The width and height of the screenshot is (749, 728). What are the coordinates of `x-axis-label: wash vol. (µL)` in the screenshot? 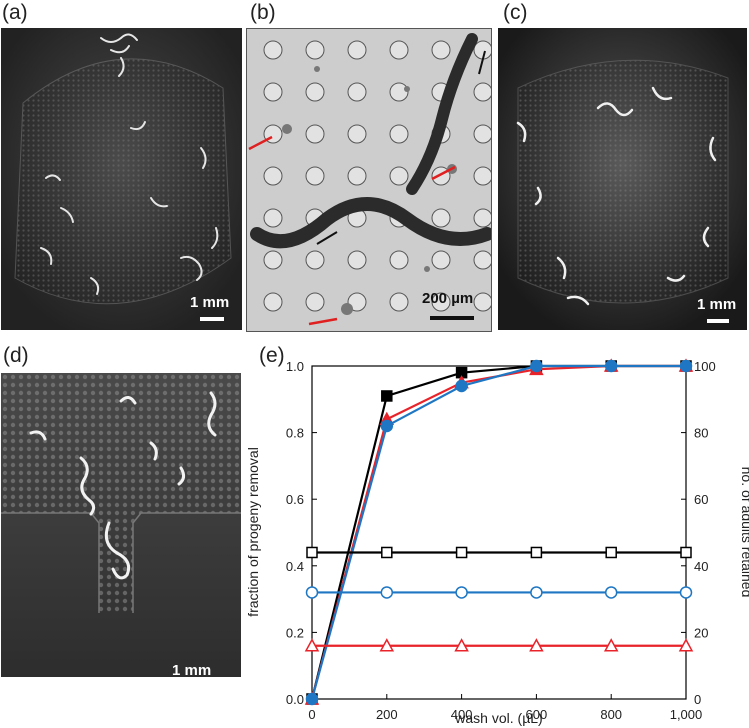 It's located at (498, 718).